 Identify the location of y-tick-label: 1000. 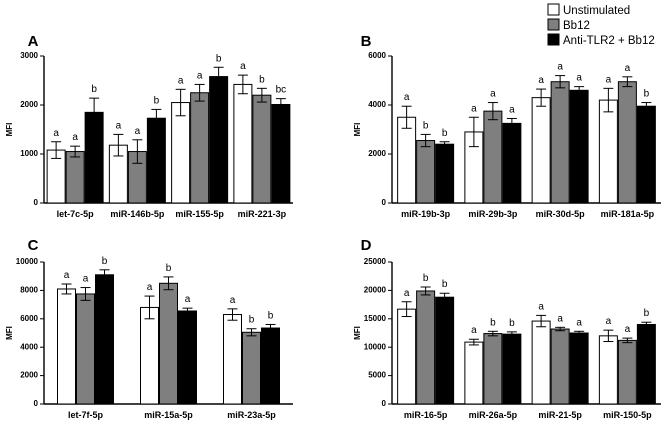
(29, 153).